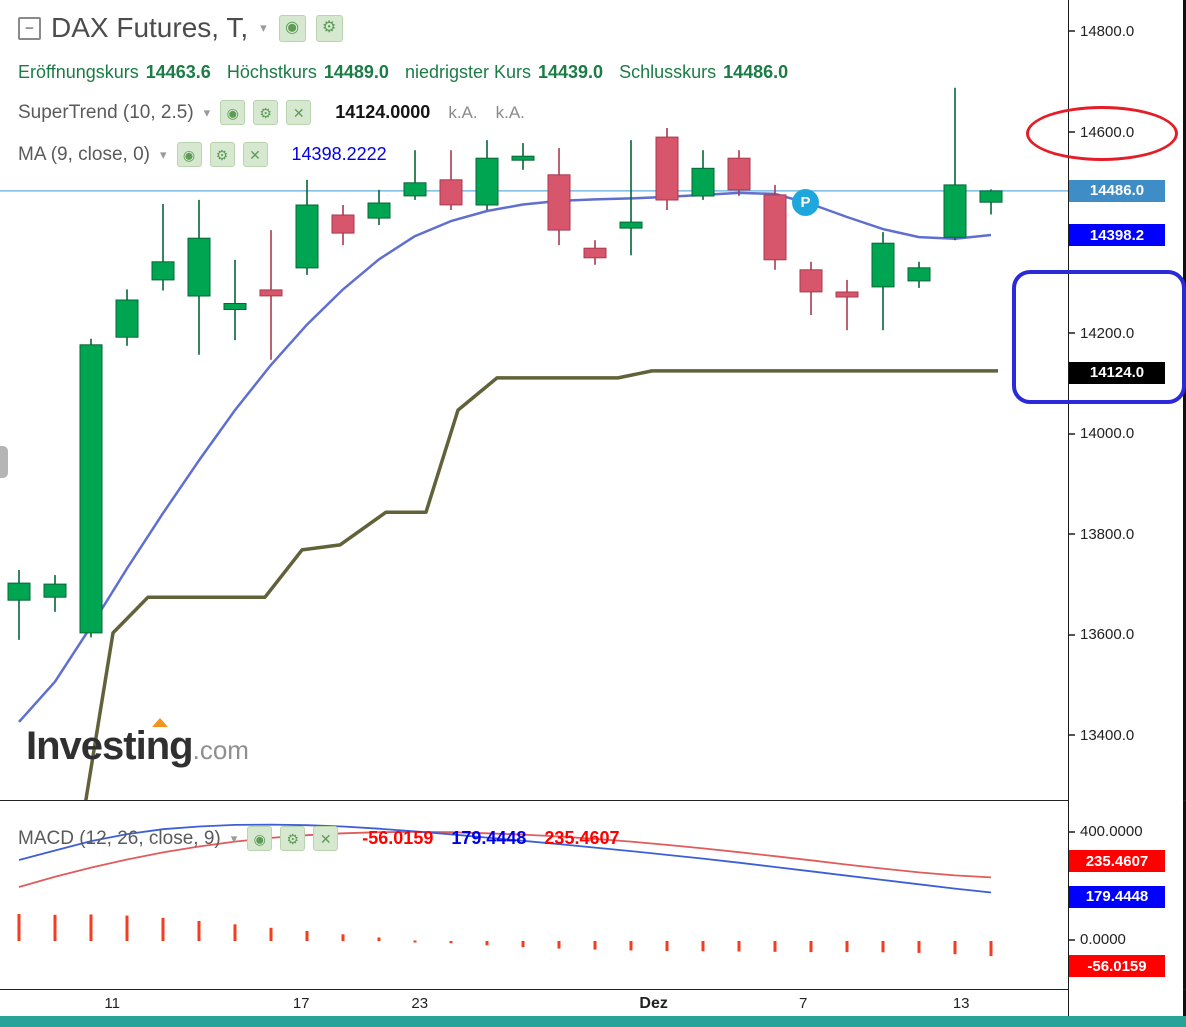  What do you see at coordinates (756, 72) in the screenshot?
I see `close-value: 14486.0` at bounding box center [756, 72].